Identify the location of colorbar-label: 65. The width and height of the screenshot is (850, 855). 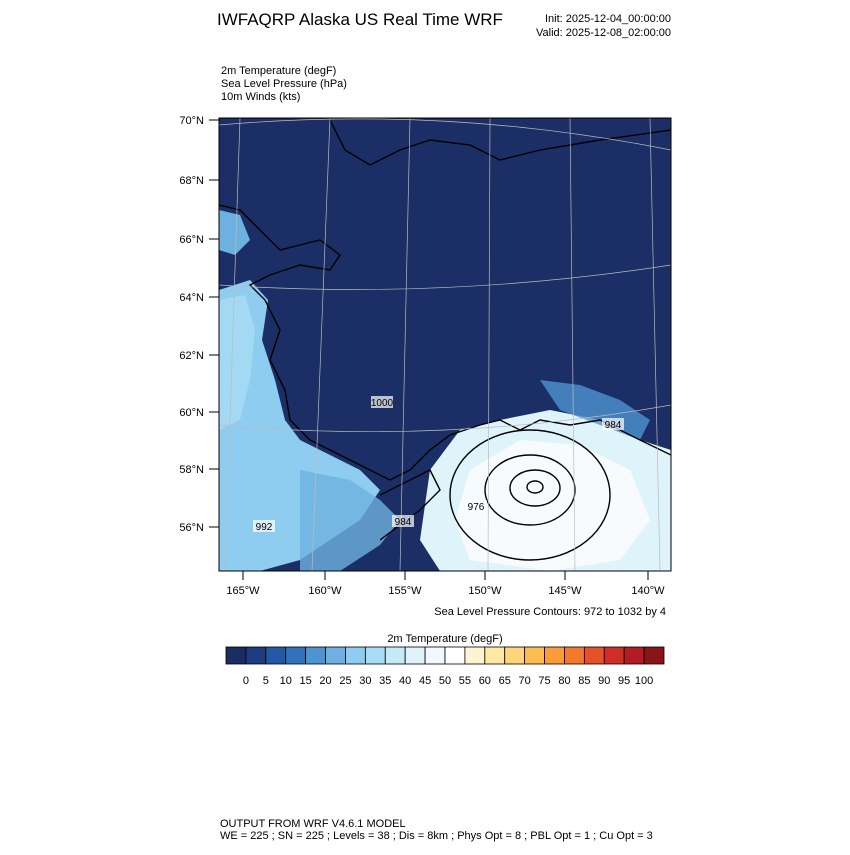
(505, 681).